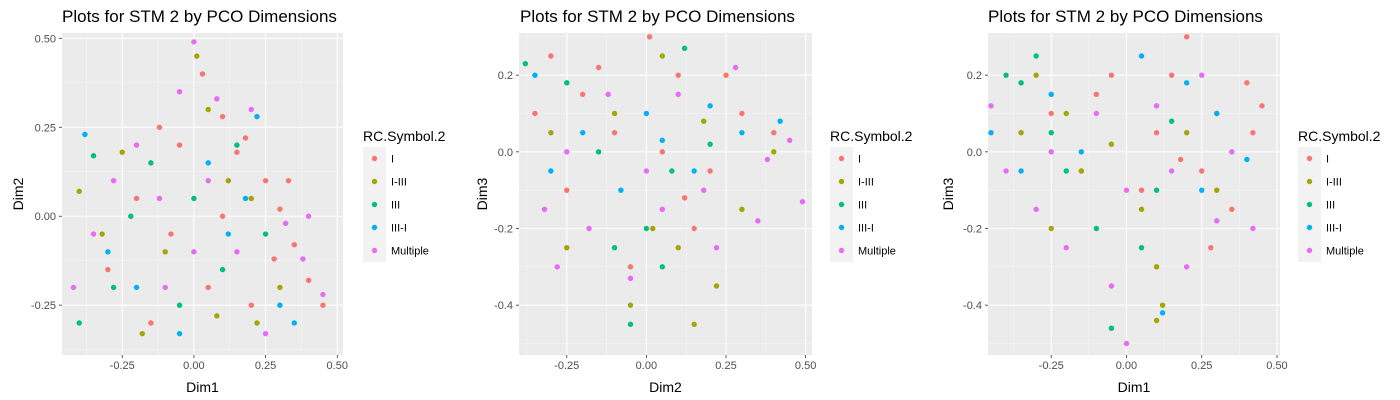 This screenshot has height=400, width=1400. Describe the element at coordinates (122, 366) in the screenshot. I see `x-tick-label: -0.25` at that location.